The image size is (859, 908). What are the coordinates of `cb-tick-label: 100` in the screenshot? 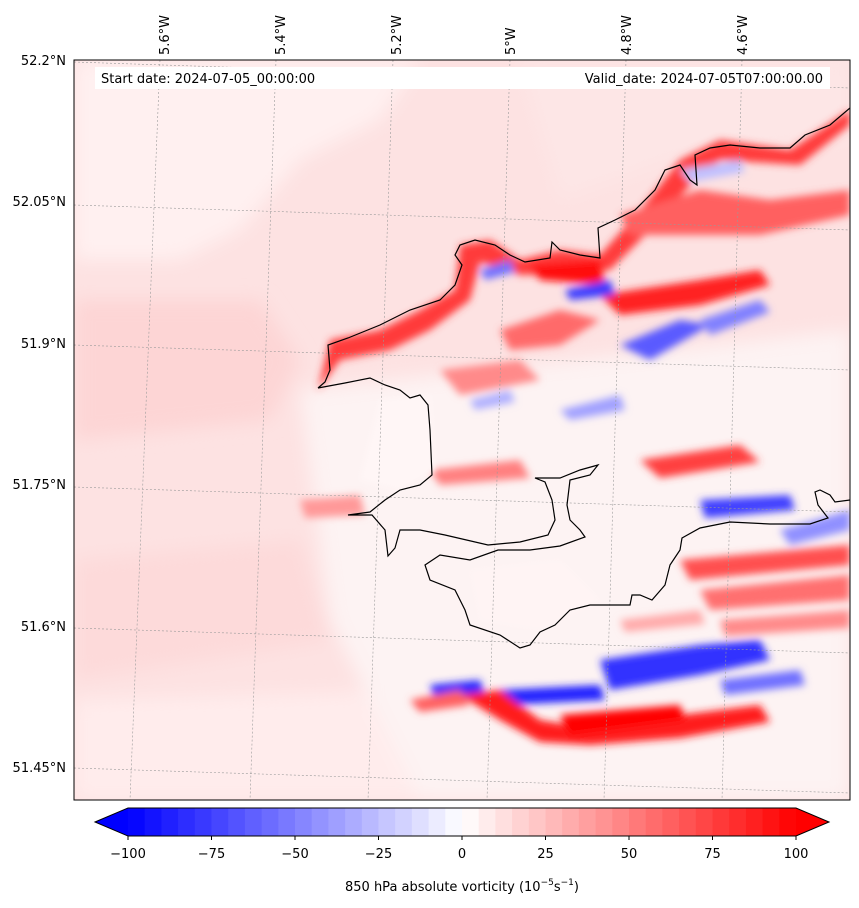 It's located at (796, 854).